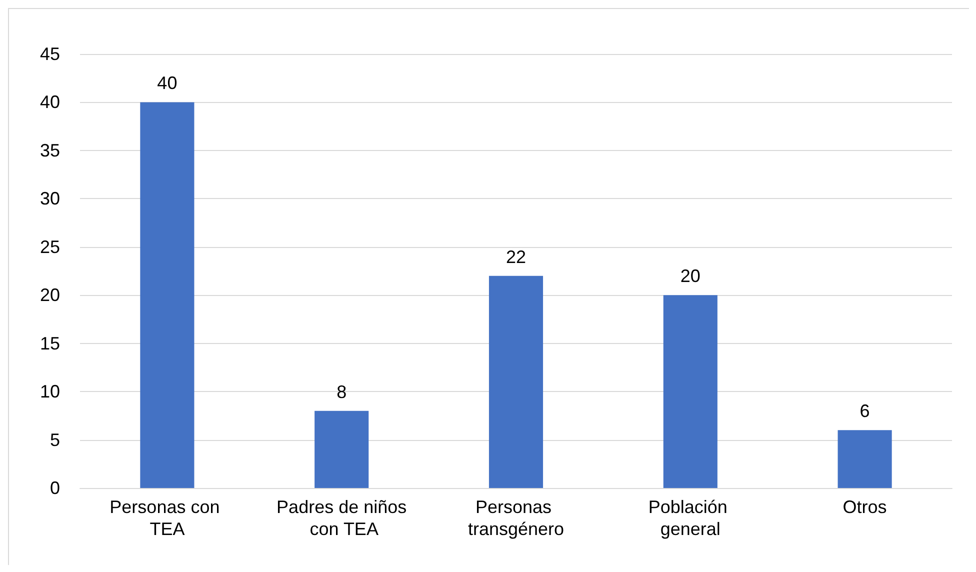  I want to click on y-tick-label: 25, so click(50, 246).